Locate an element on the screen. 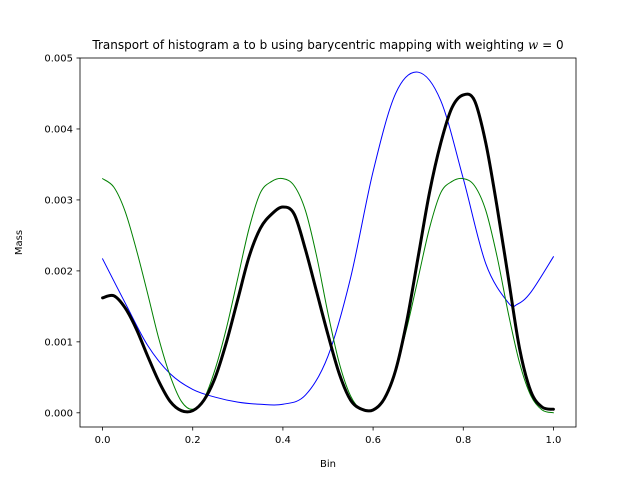  y-tick-label: 0.005 is located at coordinates (58, 59).